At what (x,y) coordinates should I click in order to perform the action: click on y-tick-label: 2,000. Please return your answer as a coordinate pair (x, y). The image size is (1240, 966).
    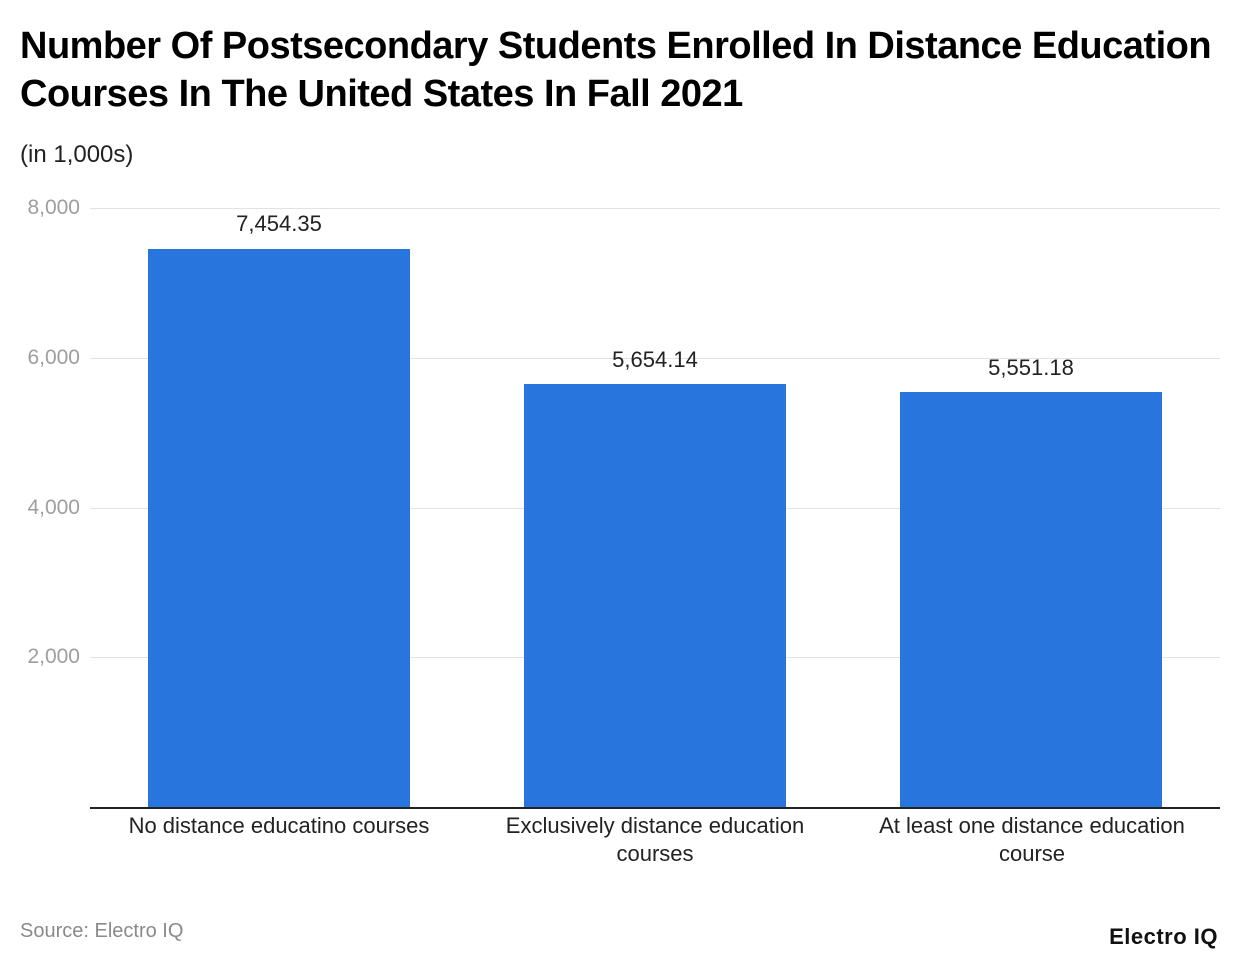
    Looking at the image, I should click on (53, 656).